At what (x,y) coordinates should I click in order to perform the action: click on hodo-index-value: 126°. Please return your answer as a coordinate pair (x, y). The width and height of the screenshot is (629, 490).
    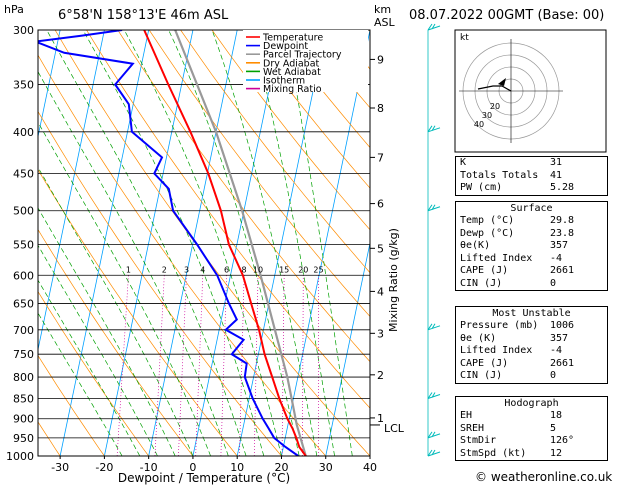
    Looking at the image, I should click on (562, 441).